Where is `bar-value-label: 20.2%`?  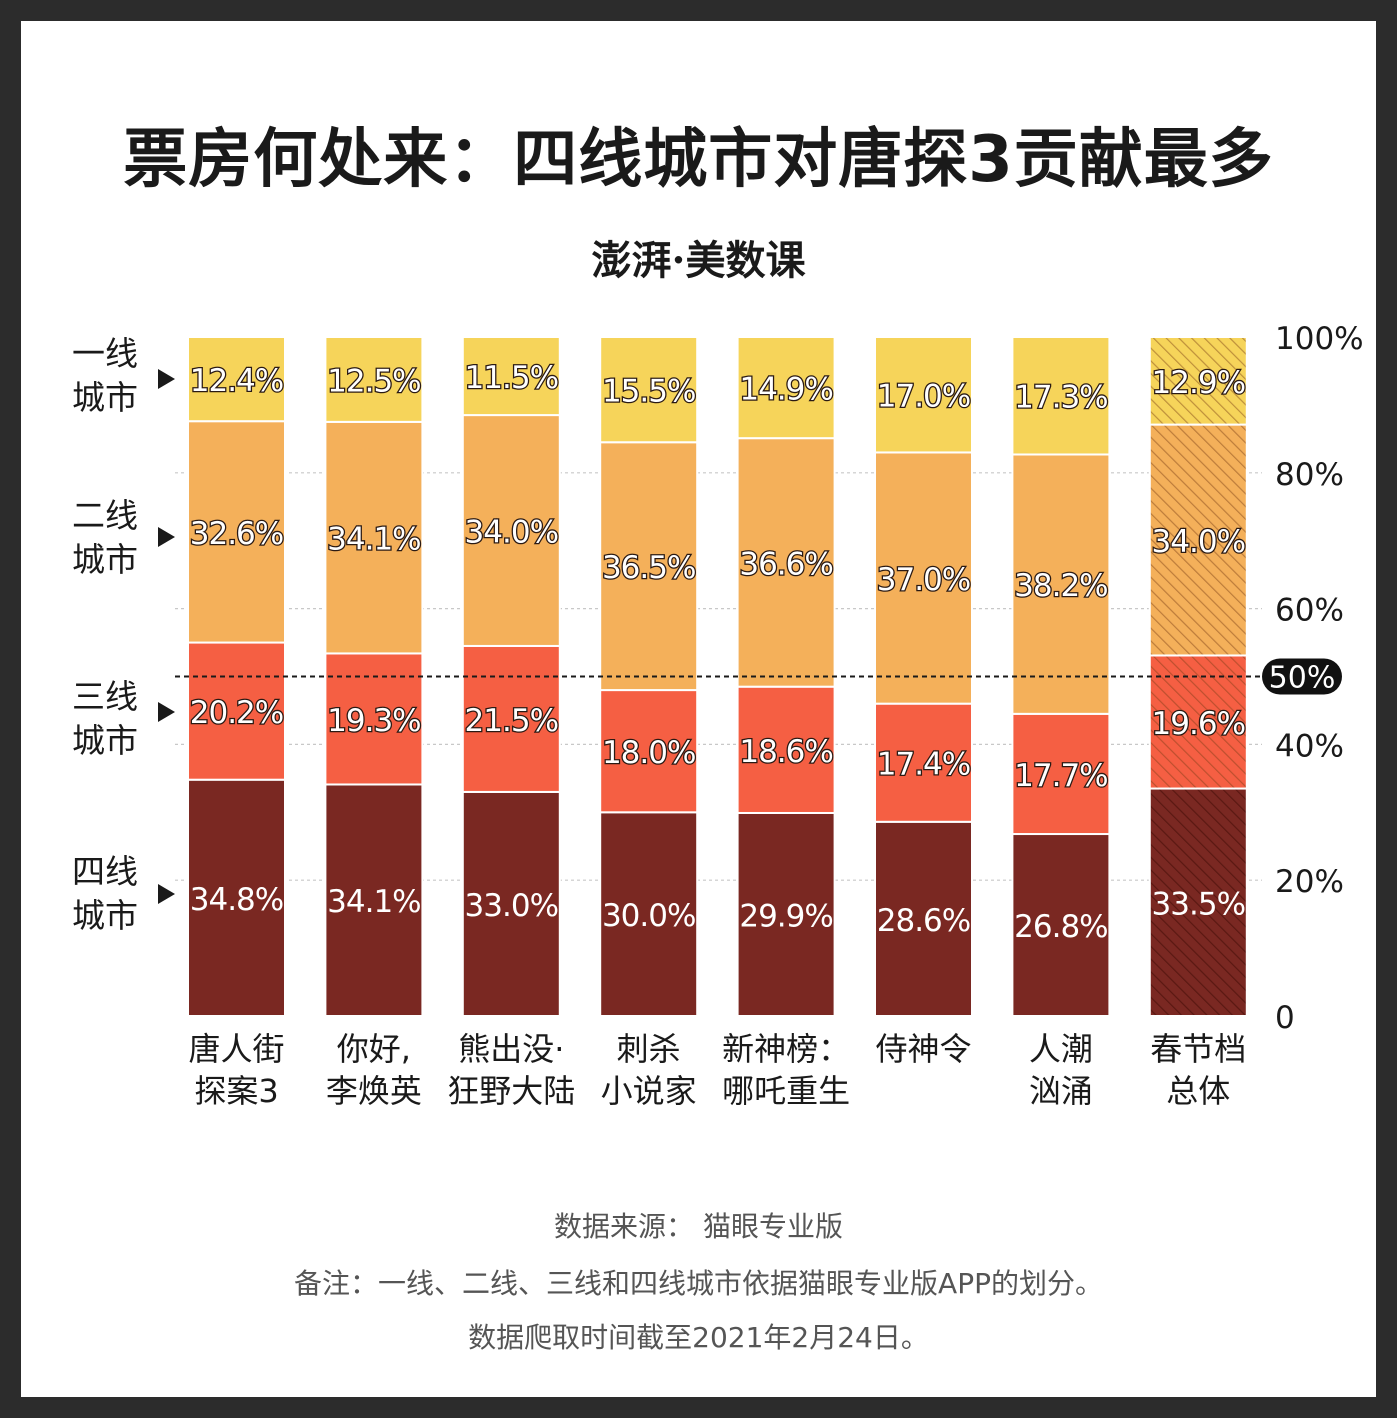 bar-value-label: 20.2% is located at coordinates (236, 713).